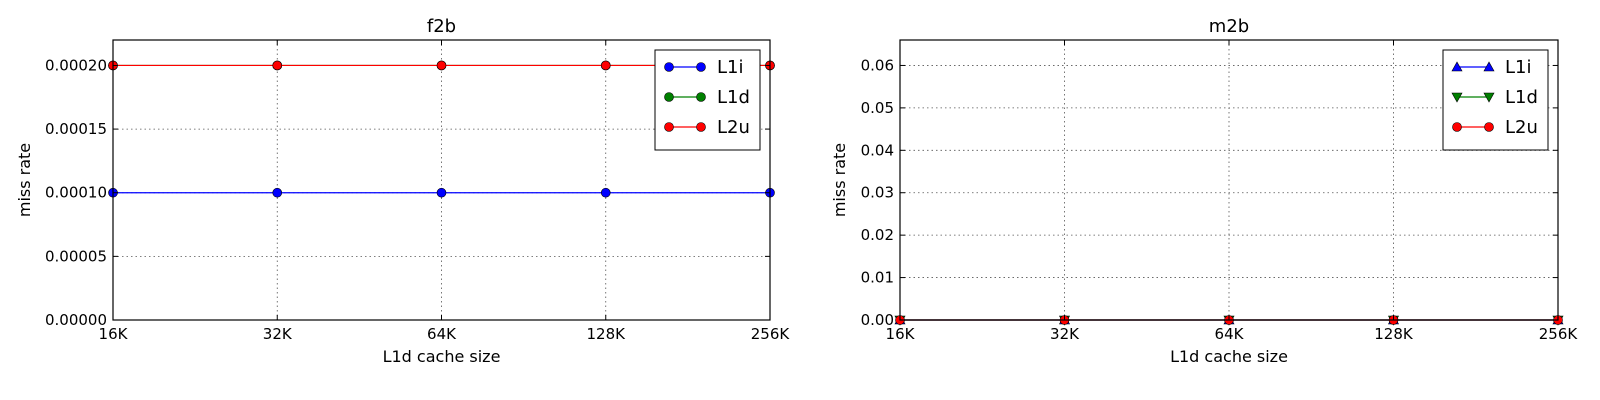  Describe the element at coordinates (877, 65) in the screenshot. I see `y-tick-label: 0.06` at that location.